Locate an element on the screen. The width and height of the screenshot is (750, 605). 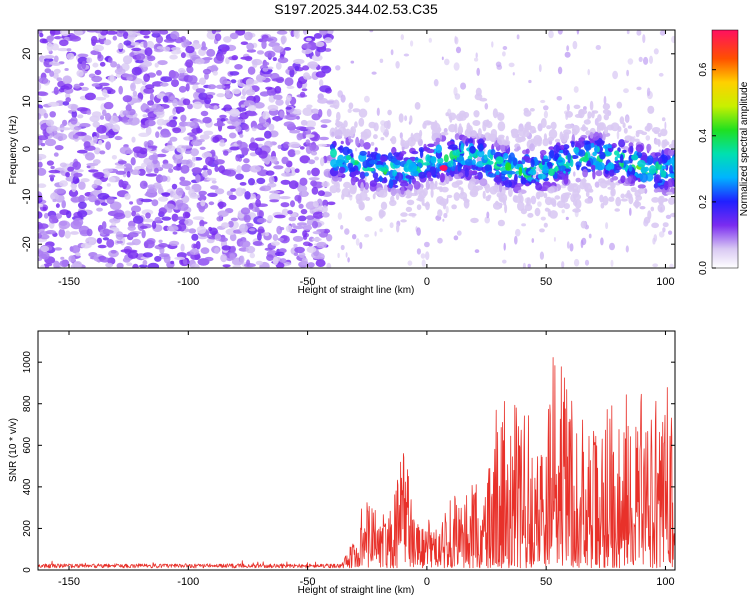
x-tick-label: -50 is located at coordinates (308, 282).